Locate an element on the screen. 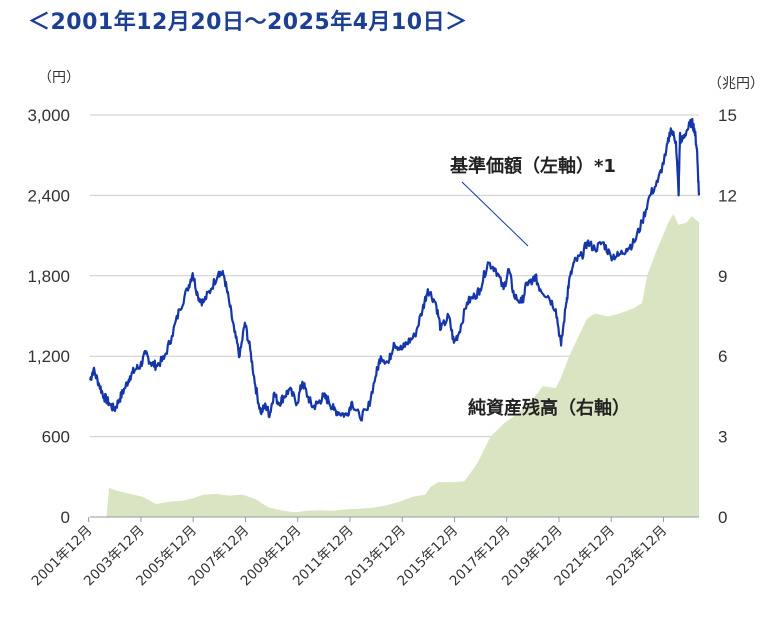 This screenshot has height=632, width=781. right-tick-label: 0 is located at coordinates (722, 517).